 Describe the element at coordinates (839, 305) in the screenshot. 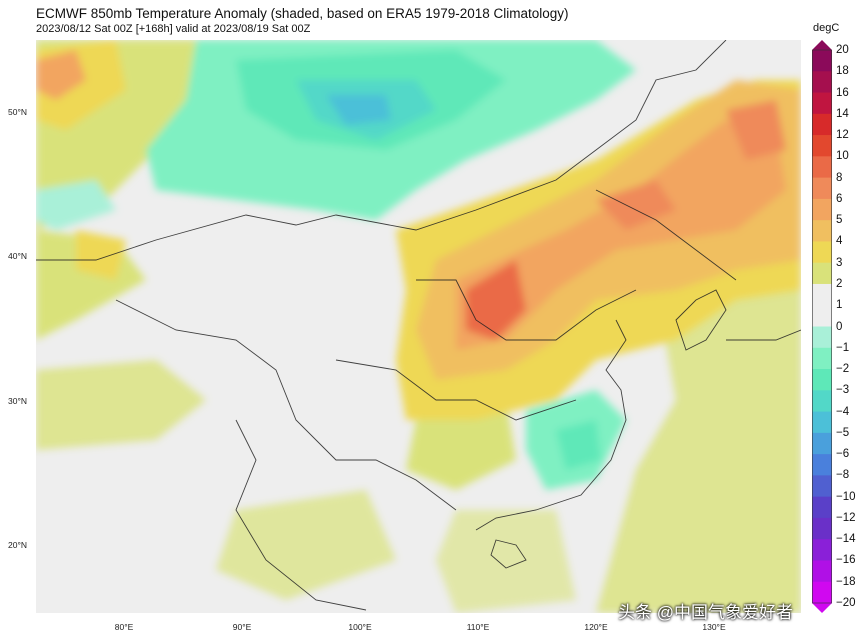

I see `colorbar-tick-label: 1` at that location.